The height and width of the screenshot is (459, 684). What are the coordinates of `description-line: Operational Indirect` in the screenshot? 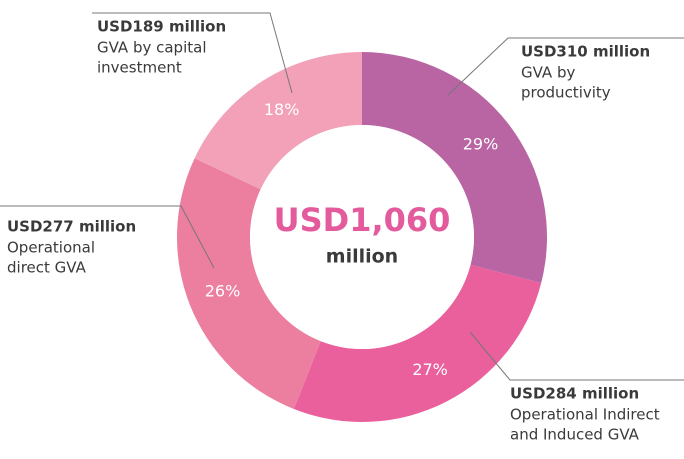 It's located at (585, 415).